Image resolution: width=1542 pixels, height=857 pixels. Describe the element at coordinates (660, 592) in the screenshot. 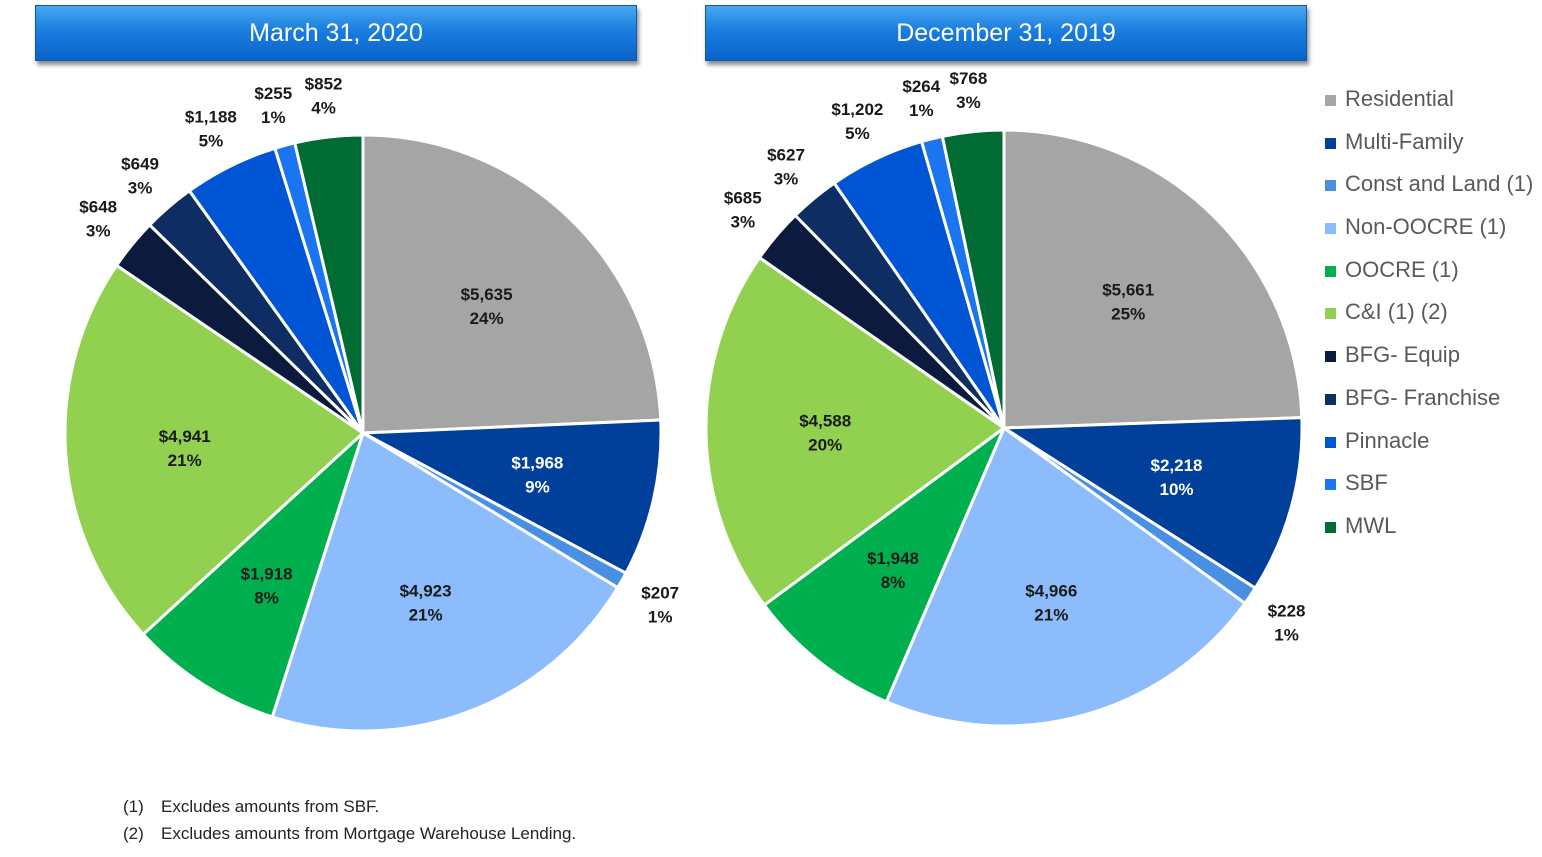

I see `slice-value-label-mar2020-const-and-land-1: $207` at that location.